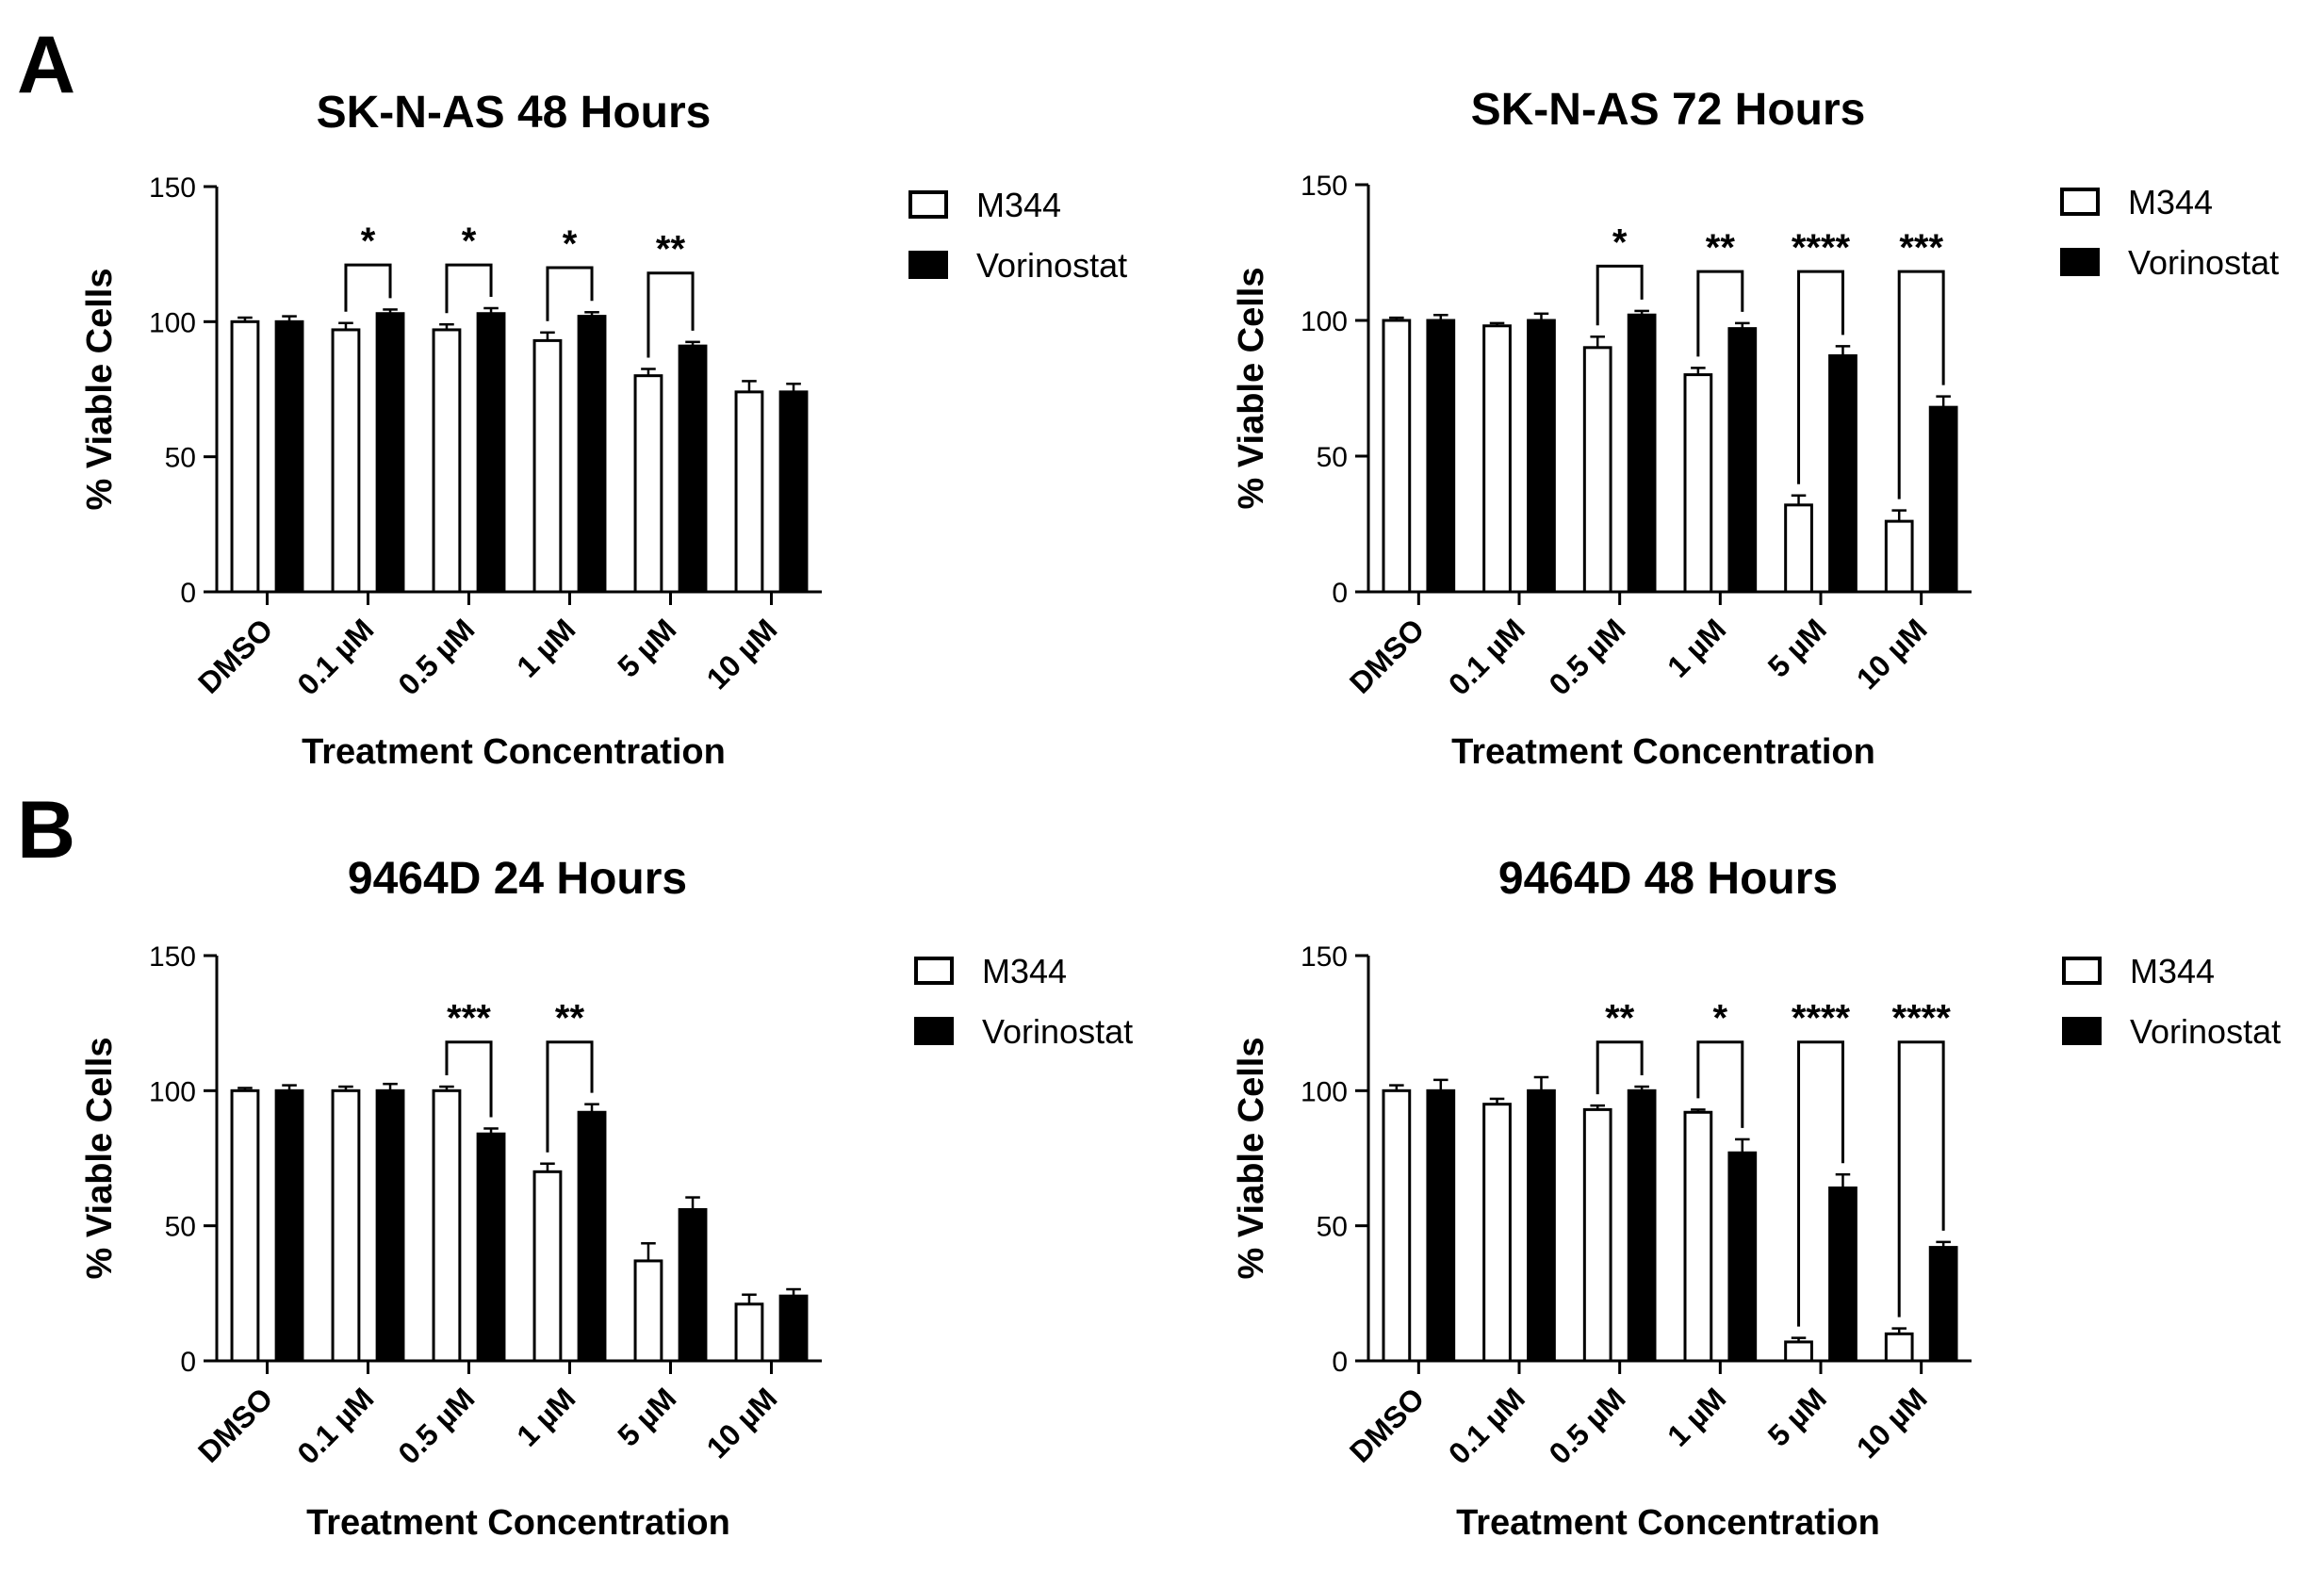 The height and width of the screenshot is (1571, 2324). I want to click on y-tick-label: 0, so click(1340, 593).